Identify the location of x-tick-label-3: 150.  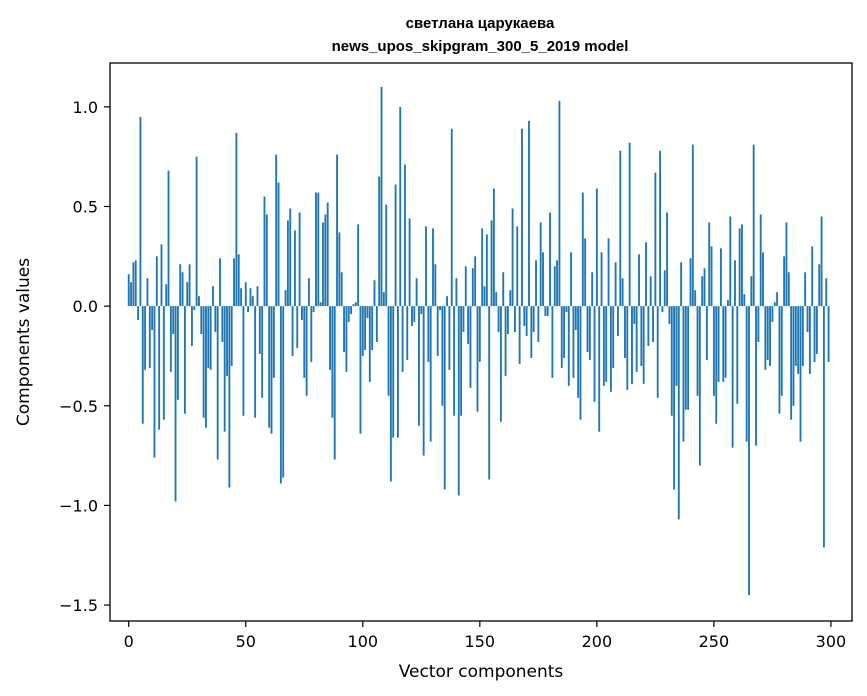
(480, 641).